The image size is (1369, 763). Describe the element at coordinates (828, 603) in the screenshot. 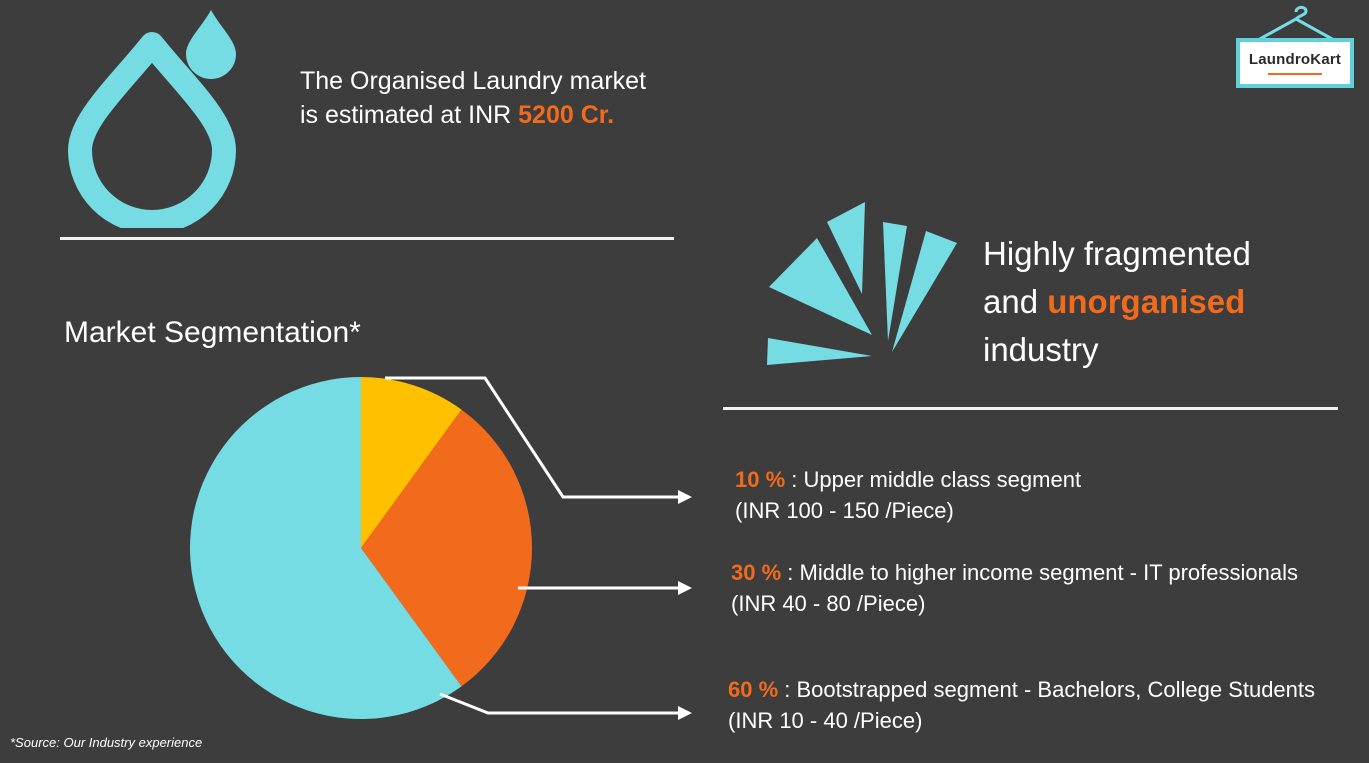

I see `segment-price-30: (INR 40 - 80 /Piece)` at that location.